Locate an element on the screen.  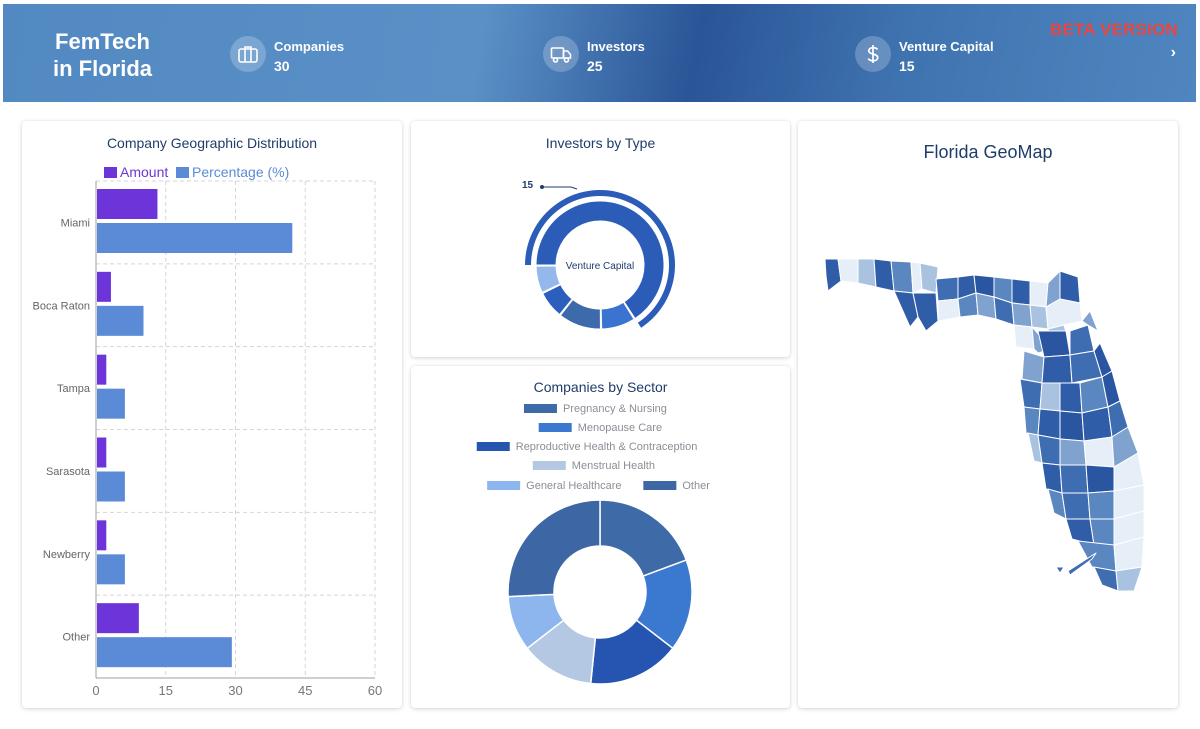
legend-label: Menstrual Health is located at coordinates (613, 466).